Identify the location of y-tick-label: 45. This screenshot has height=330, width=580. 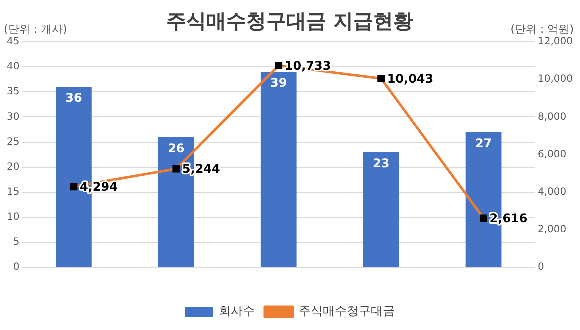
(13, 42).